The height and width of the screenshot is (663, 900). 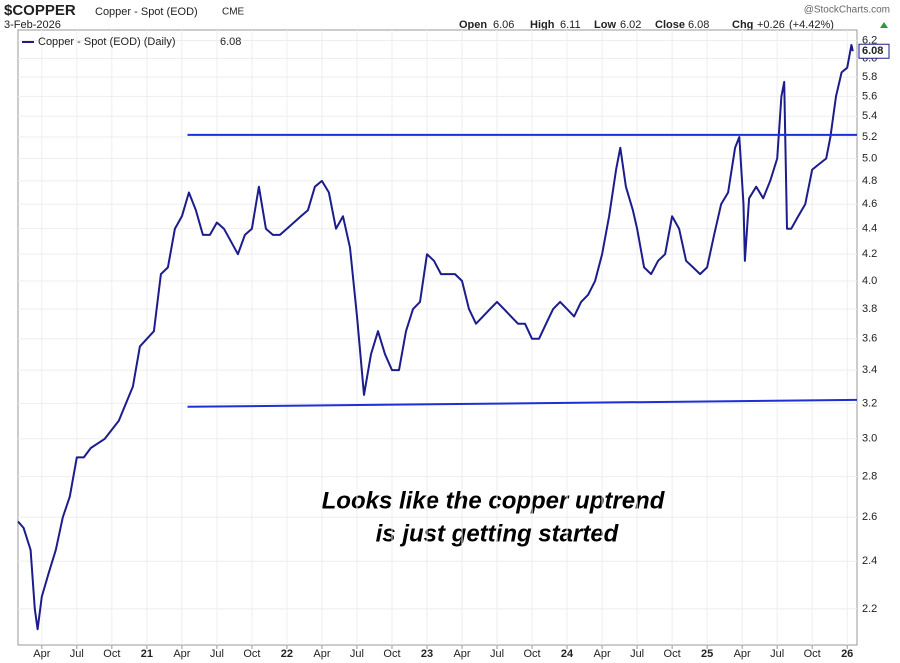 What do you see at coordinates (32, 25) in the screenshot?
I see `date: 3-Feb-2026` at bounding box center [32, 25].